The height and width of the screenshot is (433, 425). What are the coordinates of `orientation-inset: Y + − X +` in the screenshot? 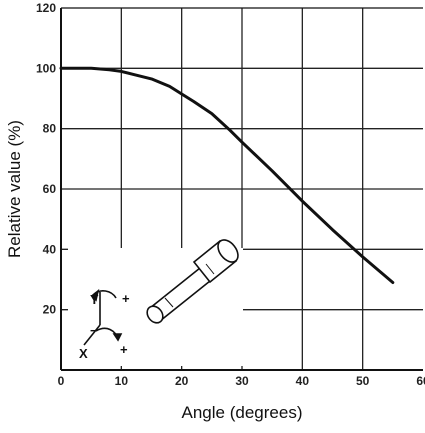 It's located at (155, 302).